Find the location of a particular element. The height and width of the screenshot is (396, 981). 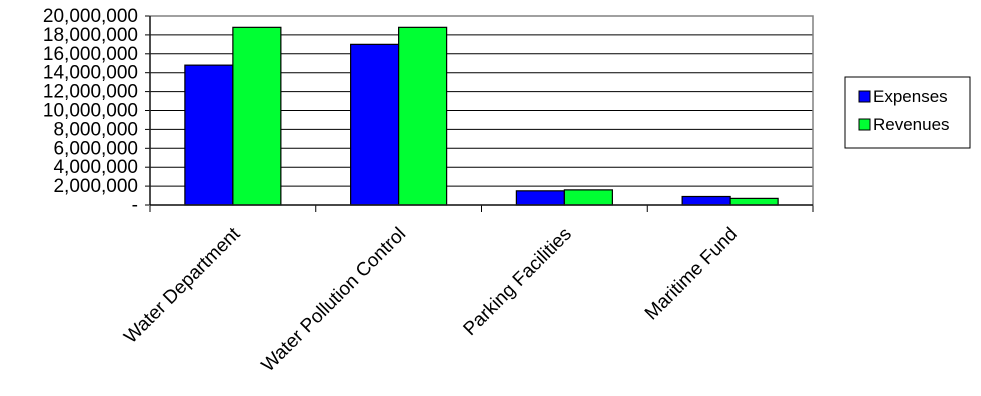

legend-swatch-revenues is located at coordinates (864, 124).